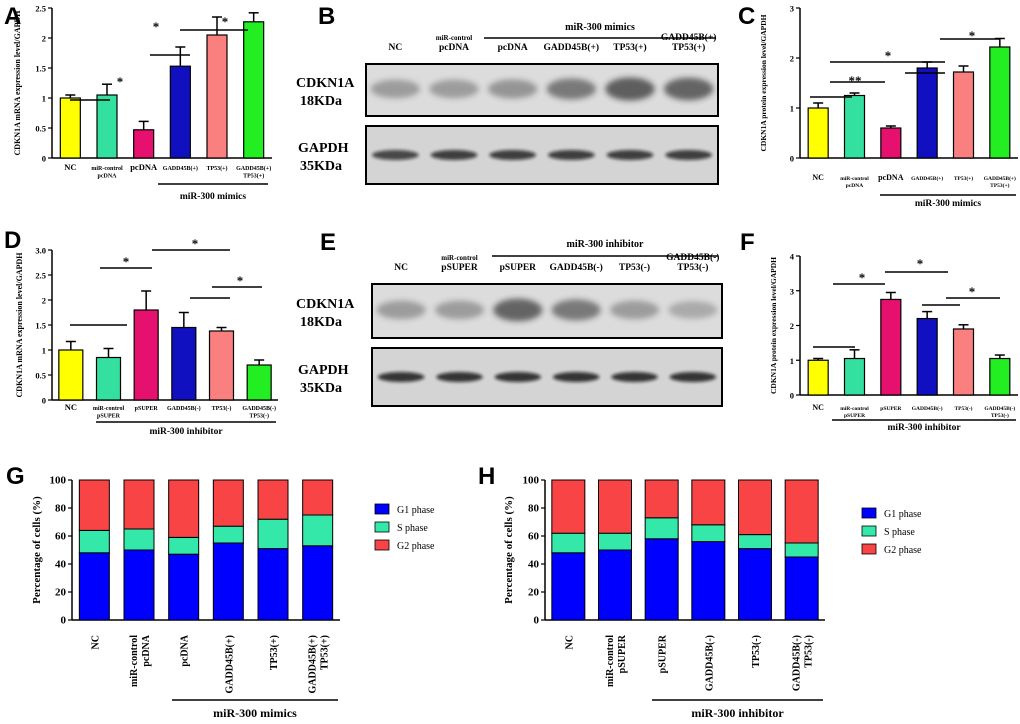 Image resolution: width=1020 pixels, height=724 pixels. I want to click on y-tick-label: 20, so click(61, 593).